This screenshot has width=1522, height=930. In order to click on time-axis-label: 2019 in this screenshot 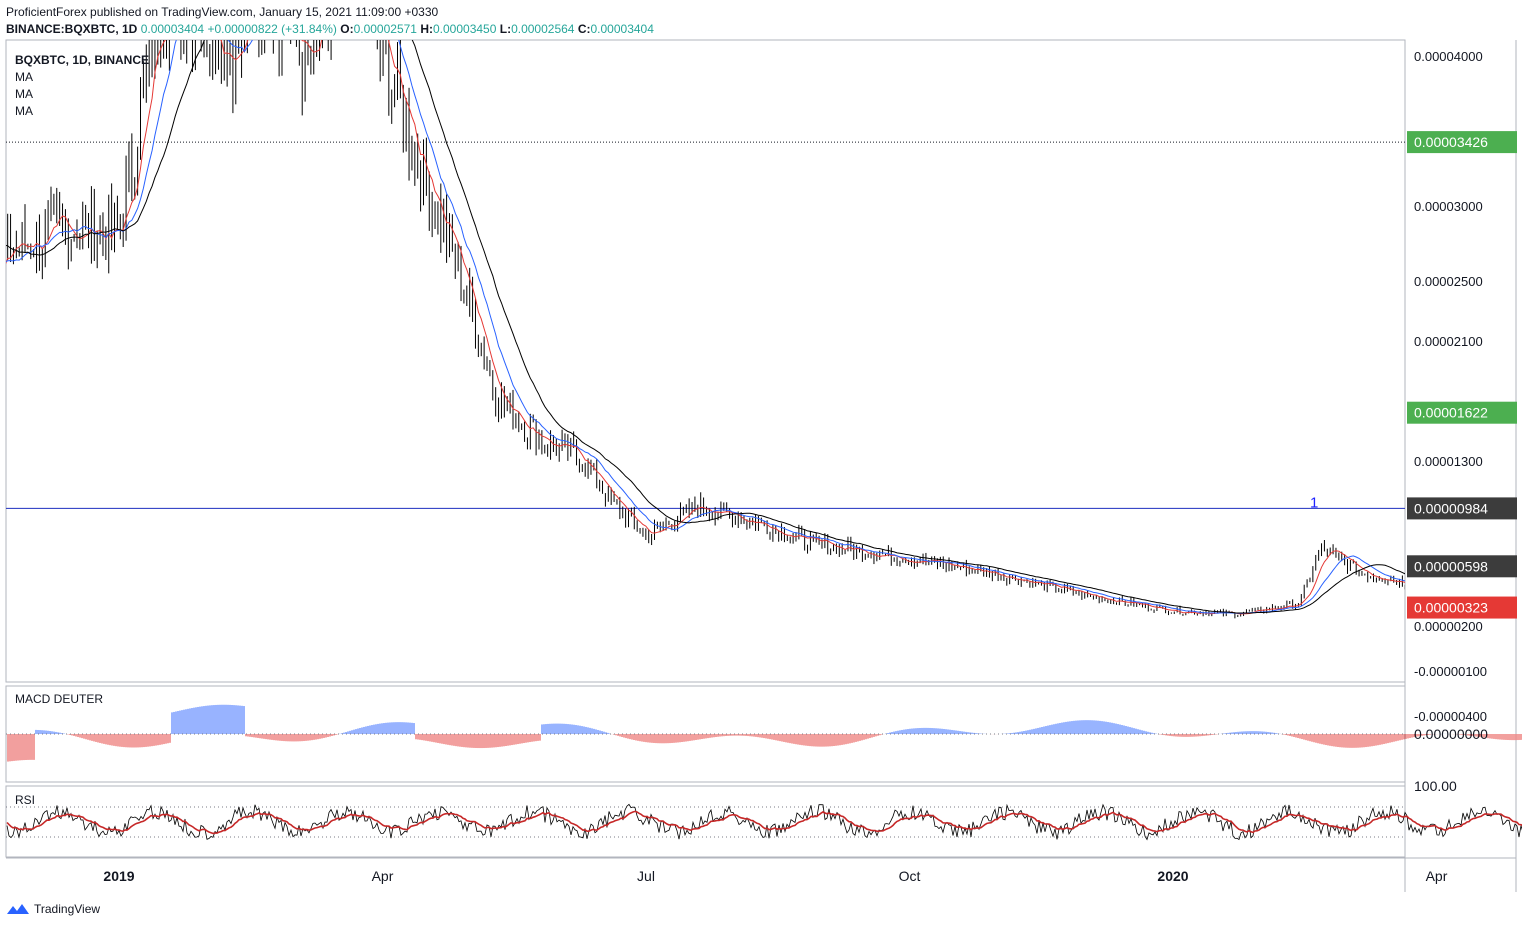, I will do `click(118, 876)`.